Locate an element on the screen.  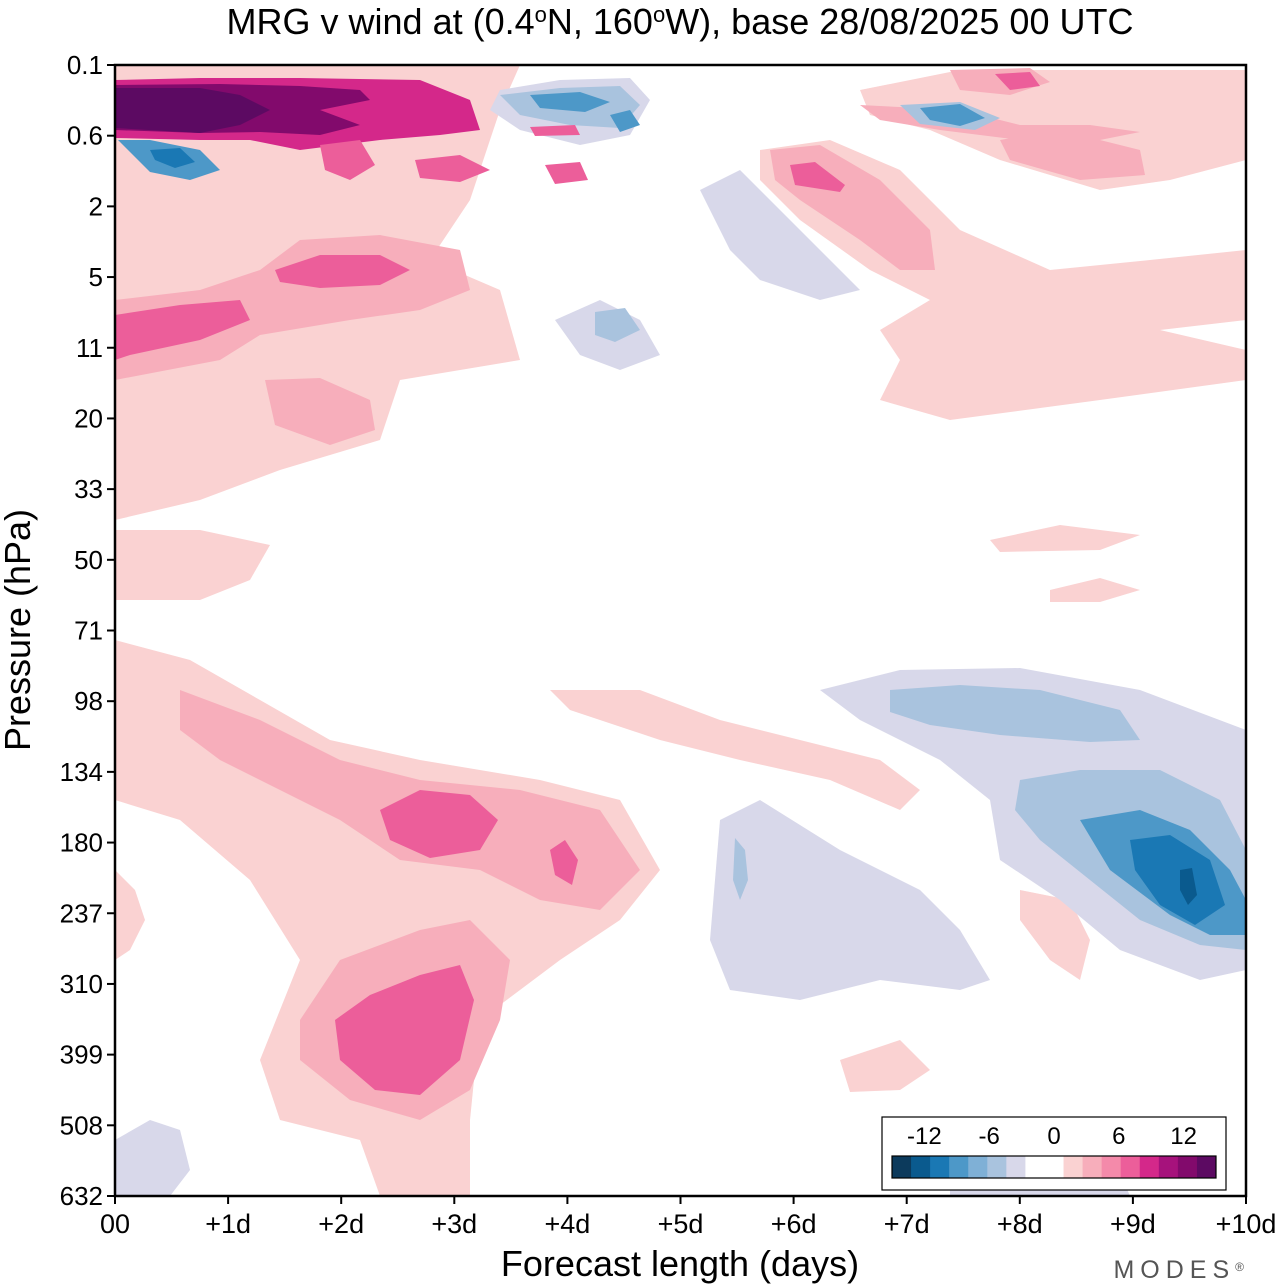
y-axis-label: Pressure (hPa) is located at coordinates (19, 630).